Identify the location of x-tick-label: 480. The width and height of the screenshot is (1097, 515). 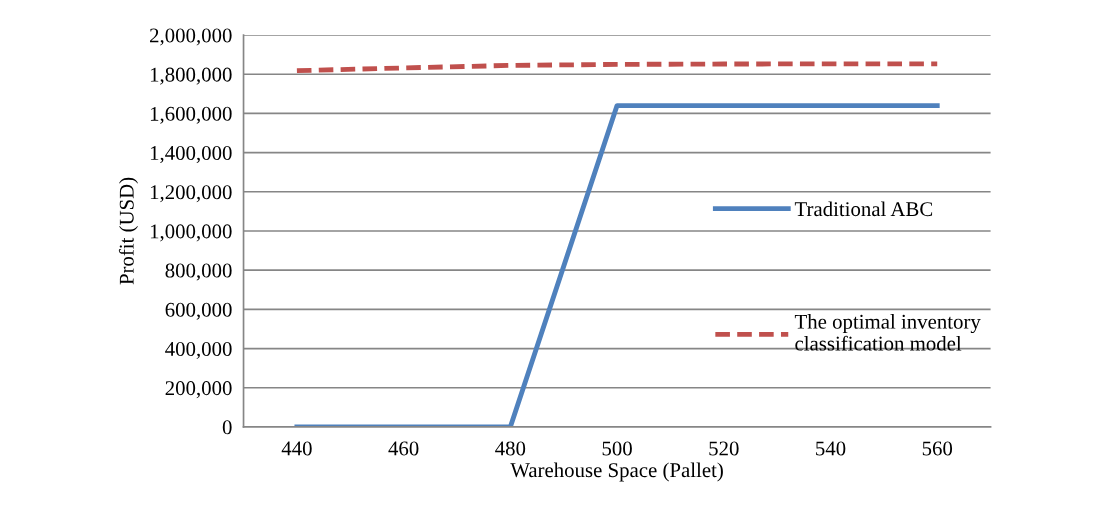
(510, 448).